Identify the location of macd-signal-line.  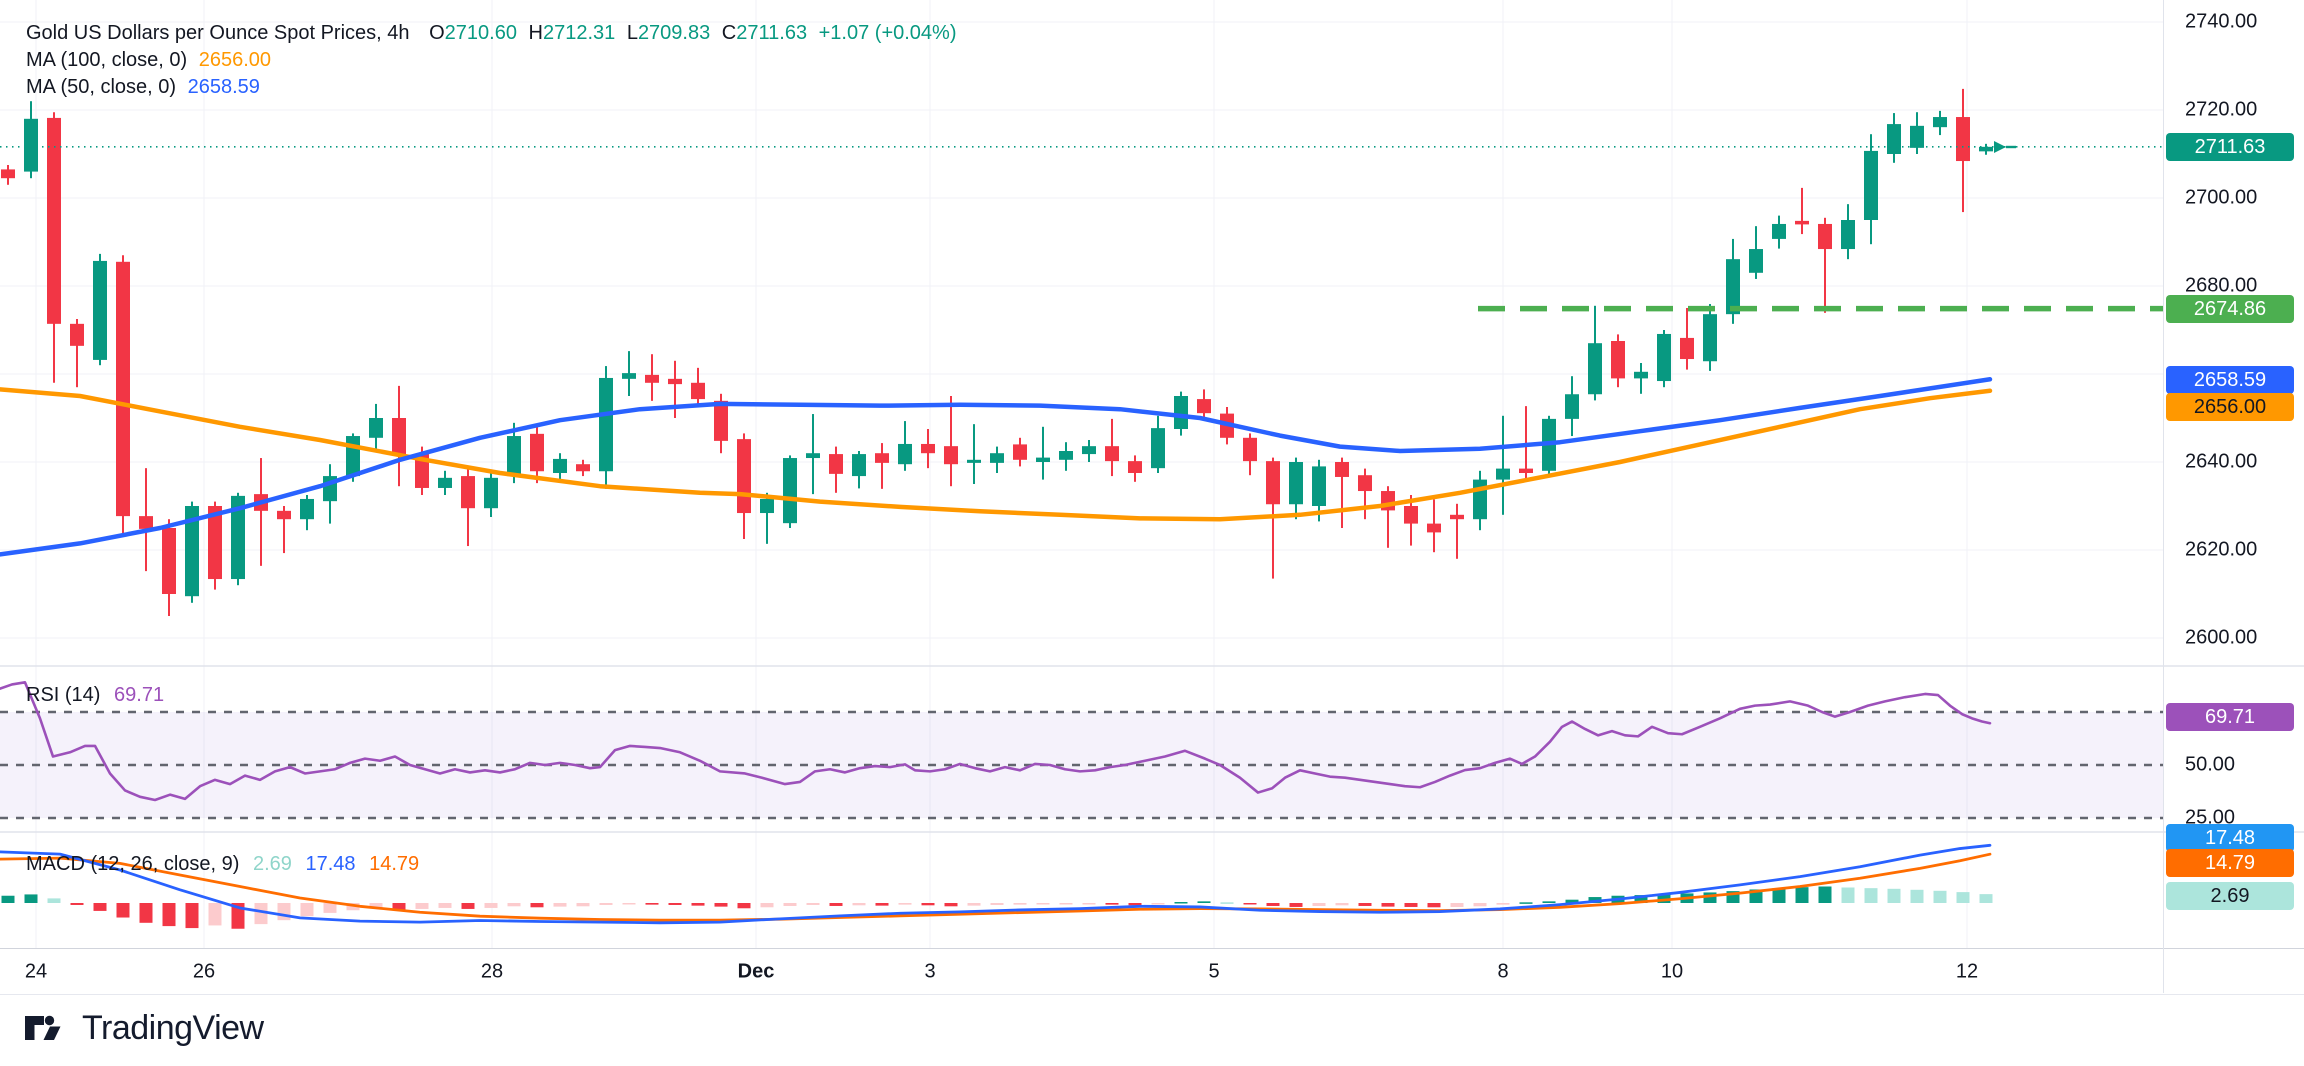
(996, 887).